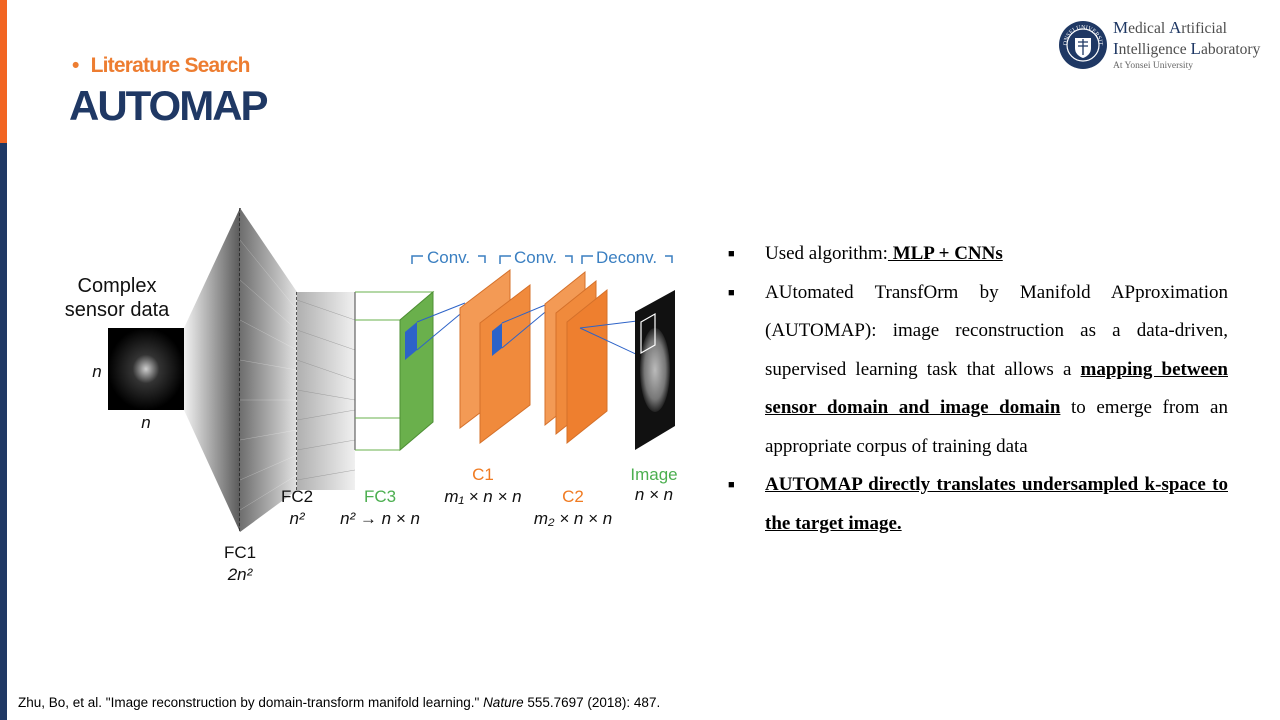  I want to click on citation-journal: Nature, so click(503, 702).